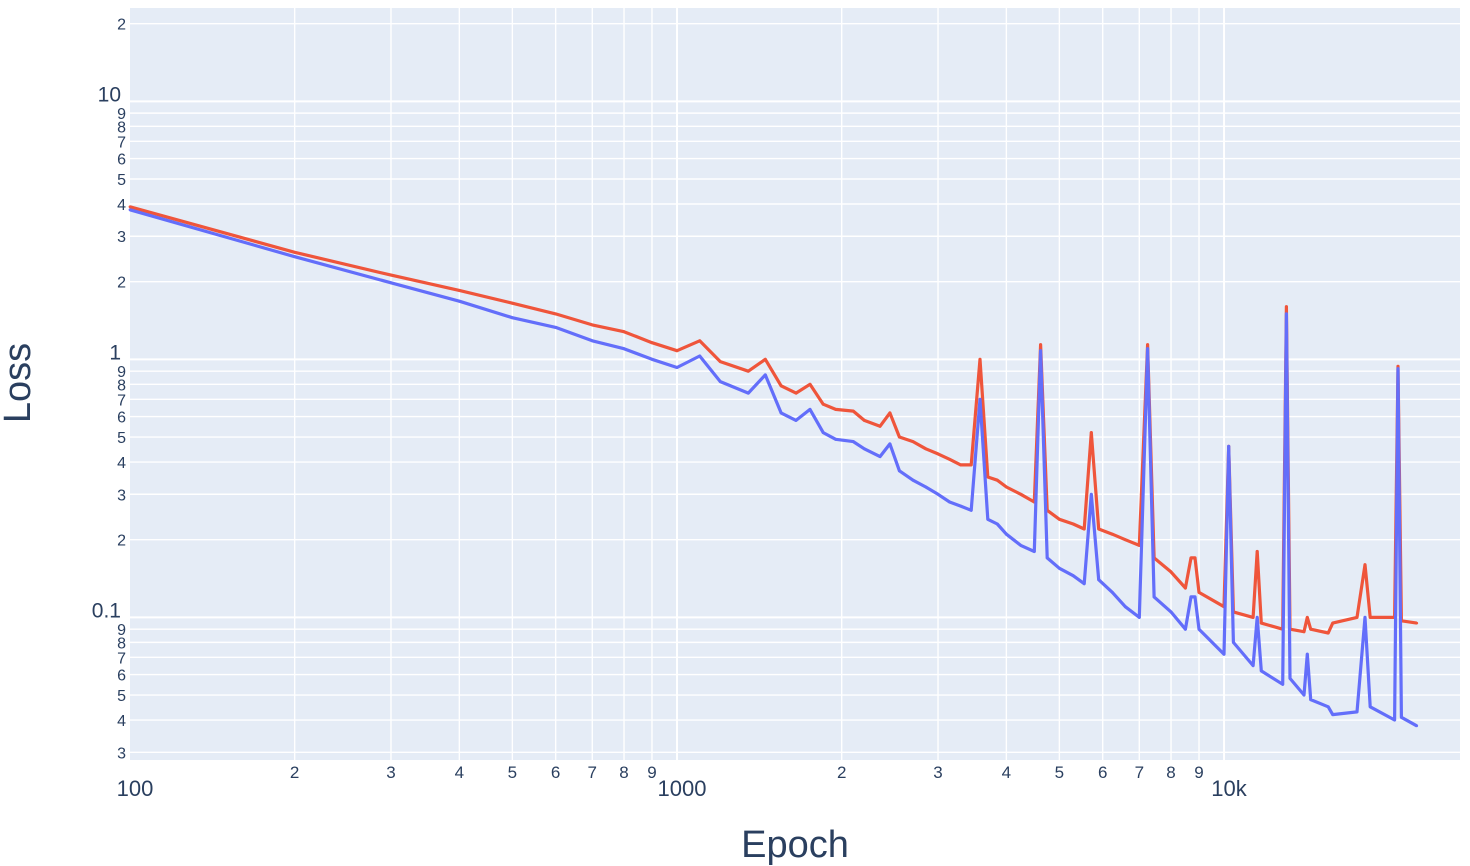 This screenshot has height=866, width=1470. What do you see at coordinates (1059, 772) in the screenshot?
I see `x-tick-label: 5` at bounding box center [1059, 772].